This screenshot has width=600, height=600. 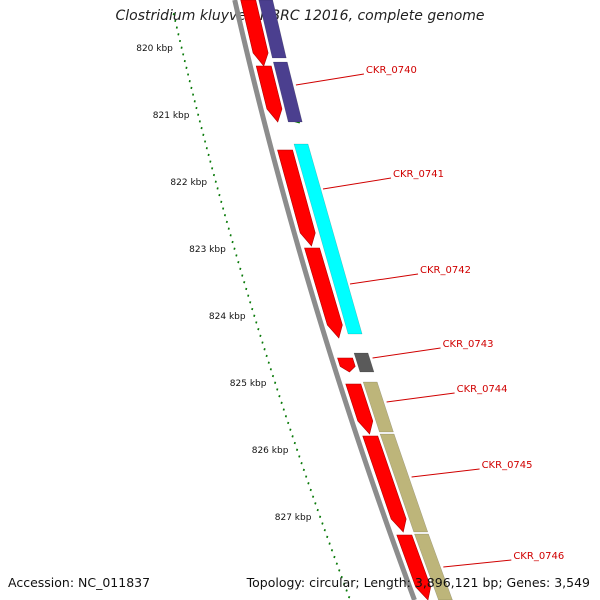 What do you see at coordinates (418, 174) in the screenshot?
I see `gene-label: CKR_0741` at bounding box center [418, 174].